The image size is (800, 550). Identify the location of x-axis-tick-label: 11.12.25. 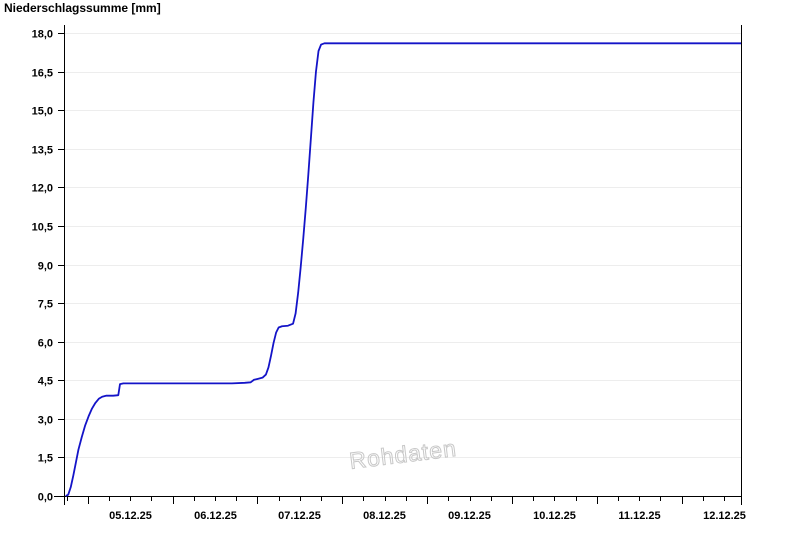
(639, 516).